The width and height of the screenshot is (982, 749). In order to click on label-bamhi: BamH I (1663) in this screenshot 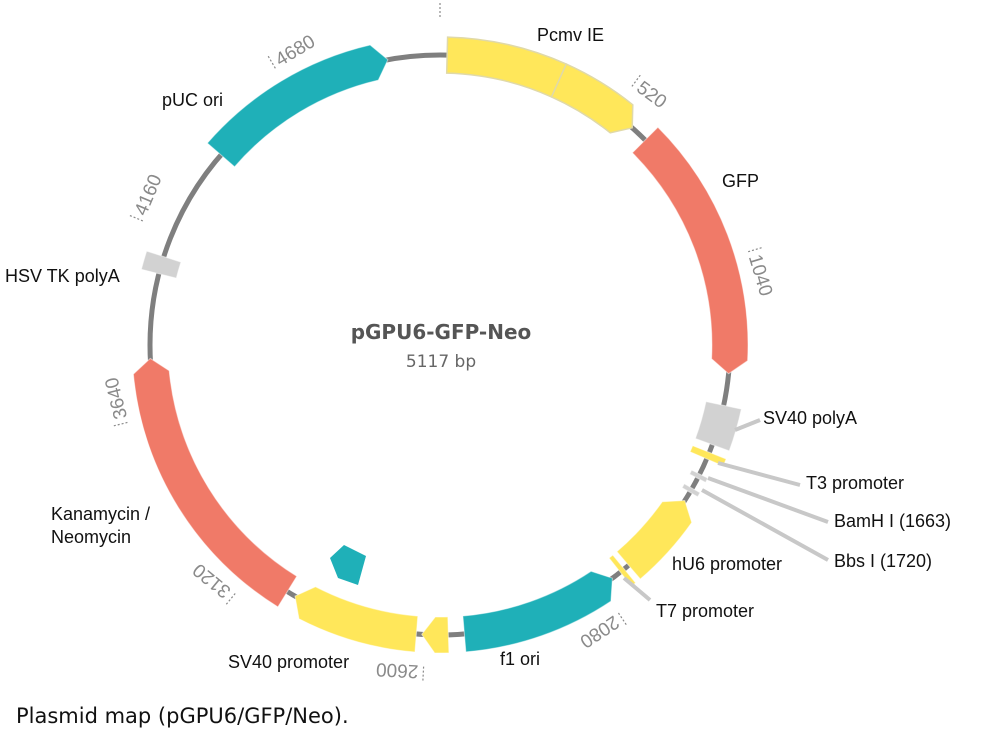, I will do `click(893, 521)`.